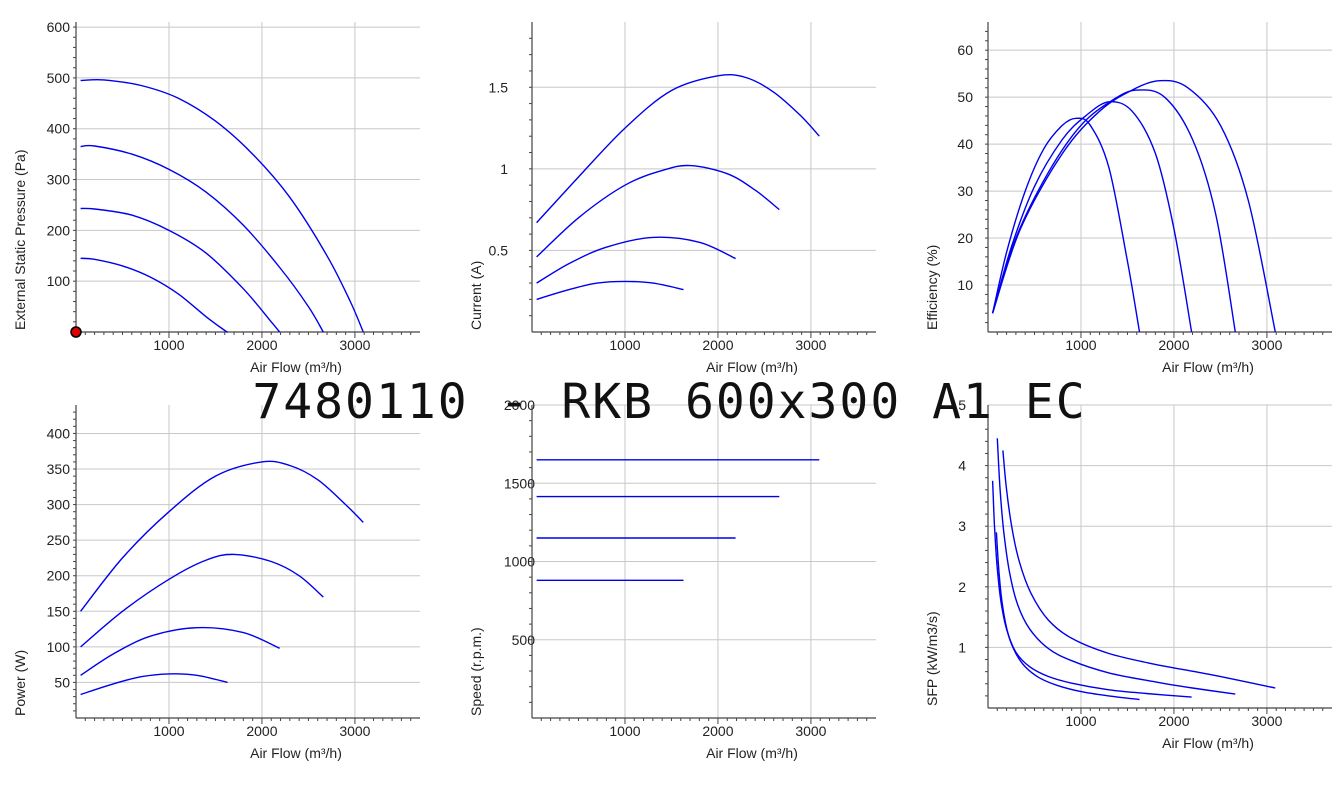 This screenshot has width=1339, height=785. Describe the element at coordinates (962, 526) in the screenshot. I see `y-tick-label: 3` at that location.